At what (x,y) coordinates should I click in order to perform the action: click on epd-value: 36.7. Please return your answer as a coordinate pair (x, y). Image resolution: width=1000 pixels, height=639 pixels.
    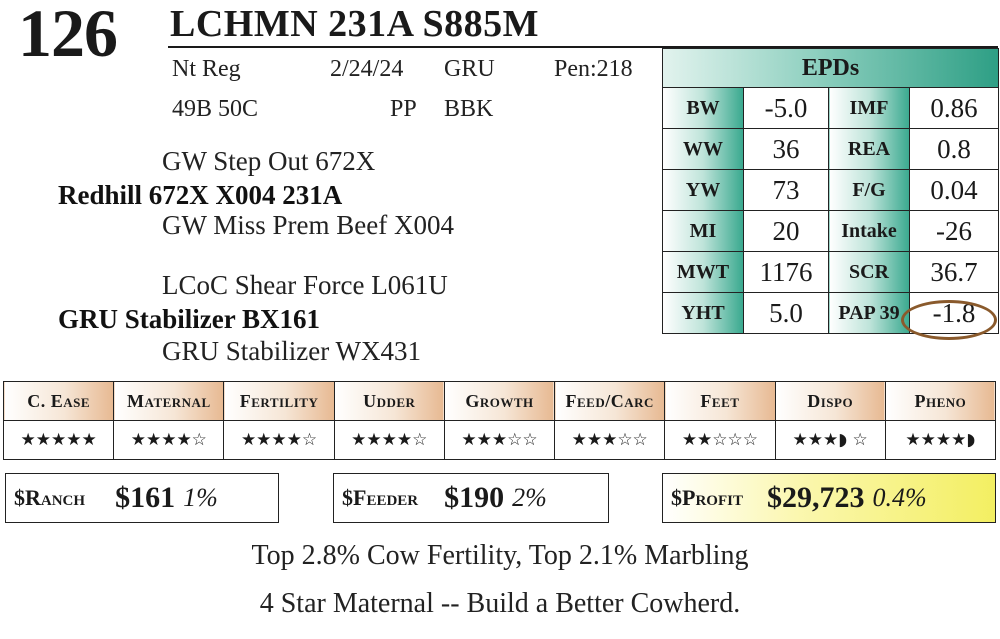
    Looking at the image, I should click on (953, 272).